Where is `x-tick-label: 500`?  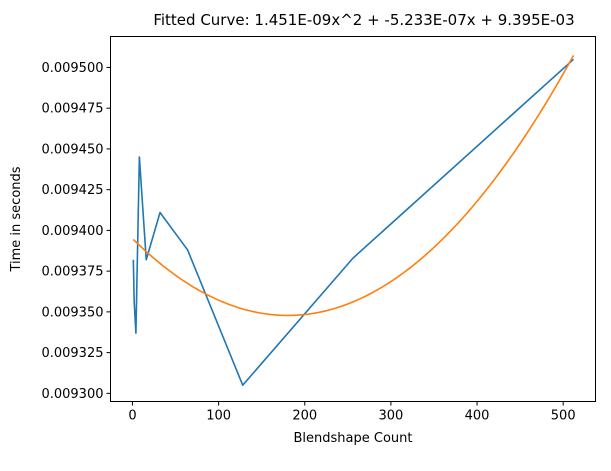
x-tick-label: 500 is located at coordinates (563, 416).